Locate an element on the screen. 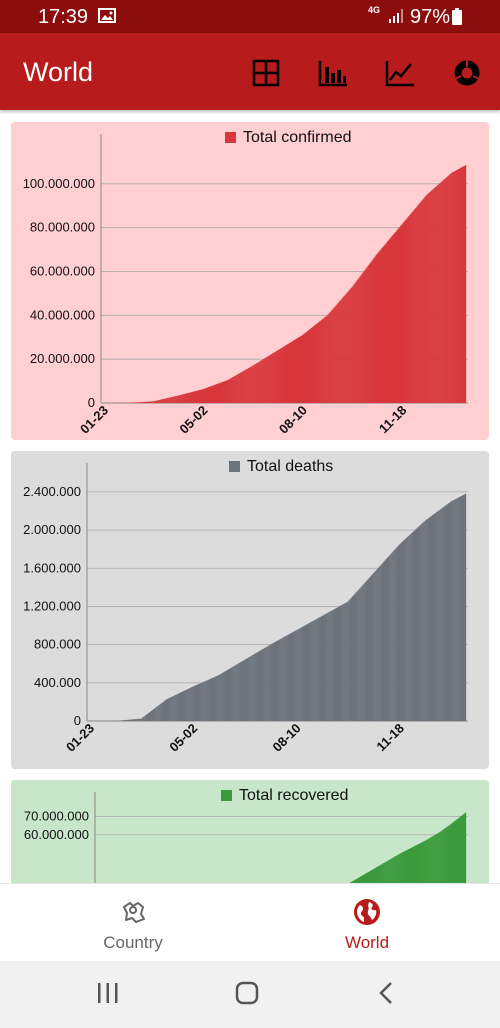 Image resolution: width=500 pixels, height=1028 pixels. y-tick-label: 800.000 is located at coordinates (57, 644).